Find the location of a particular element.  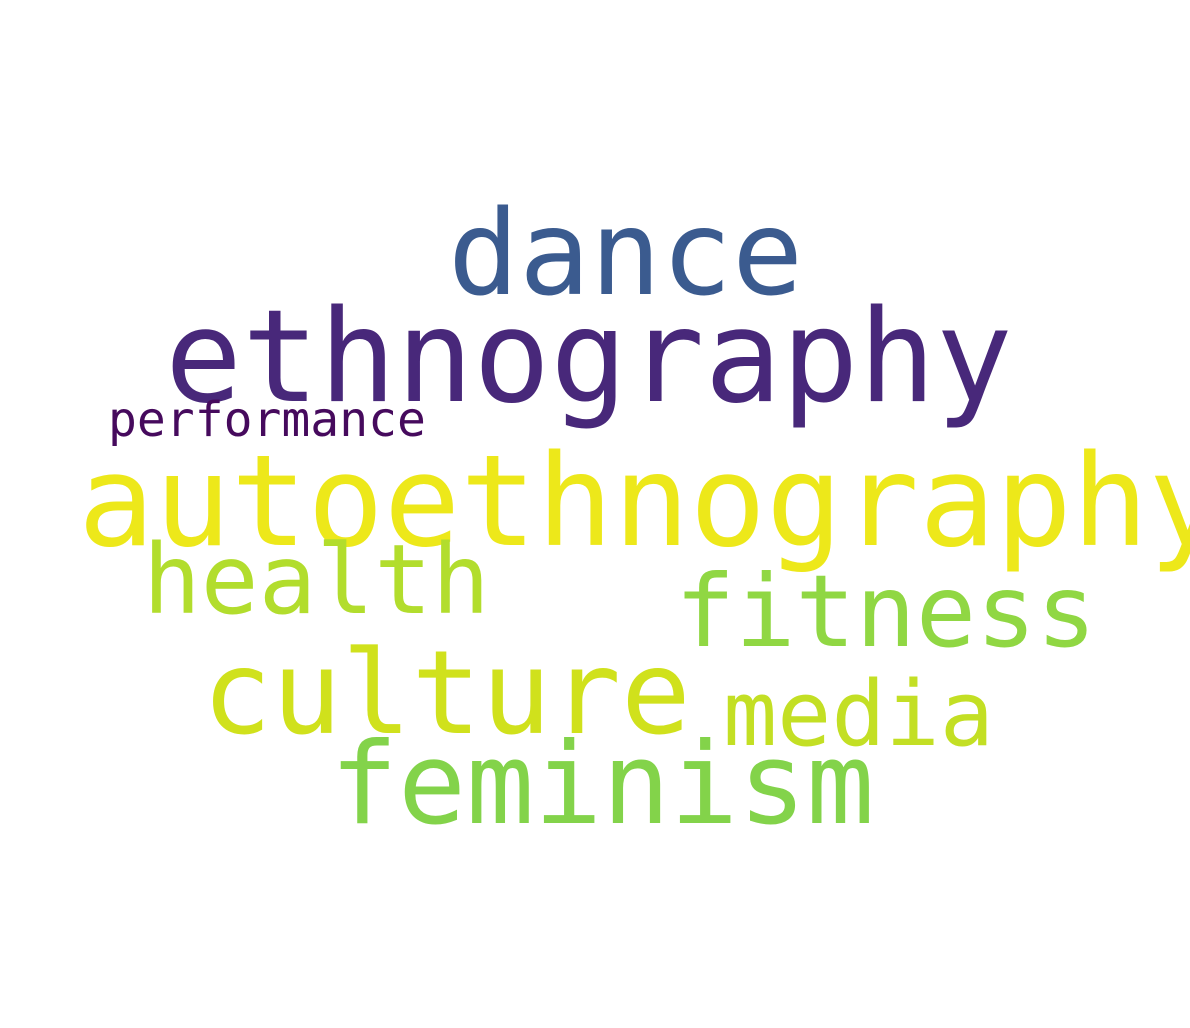

word-fitness: fitness is located at coordinates (886, 611).